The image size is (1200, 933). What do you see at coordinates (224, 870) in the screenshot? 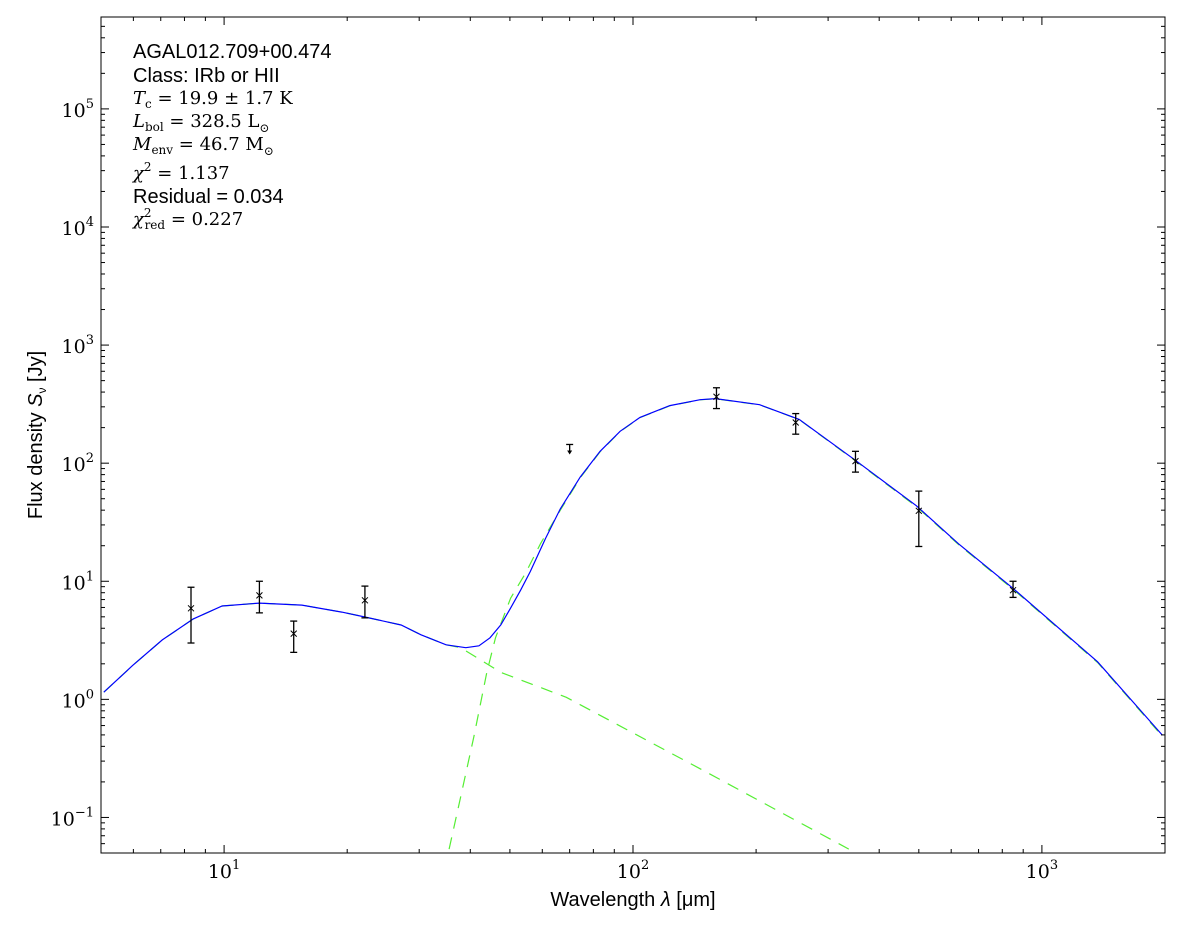
I see `x-tick-label: 10¹` at bounding box center [224, 870].